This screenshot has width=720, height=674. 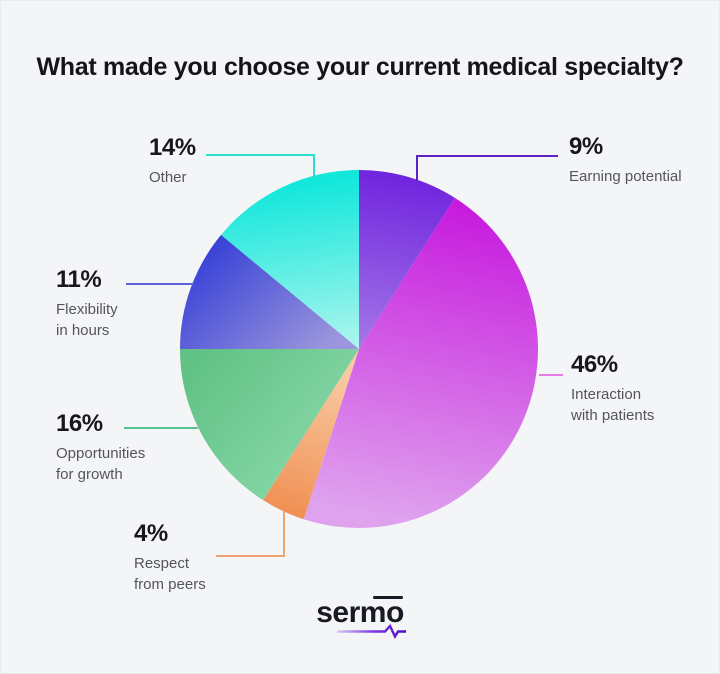 What do you see at coordinates (168, 177) in the screenshot?
I see `slice-name-other: Other` at bounding box center [168, 177].